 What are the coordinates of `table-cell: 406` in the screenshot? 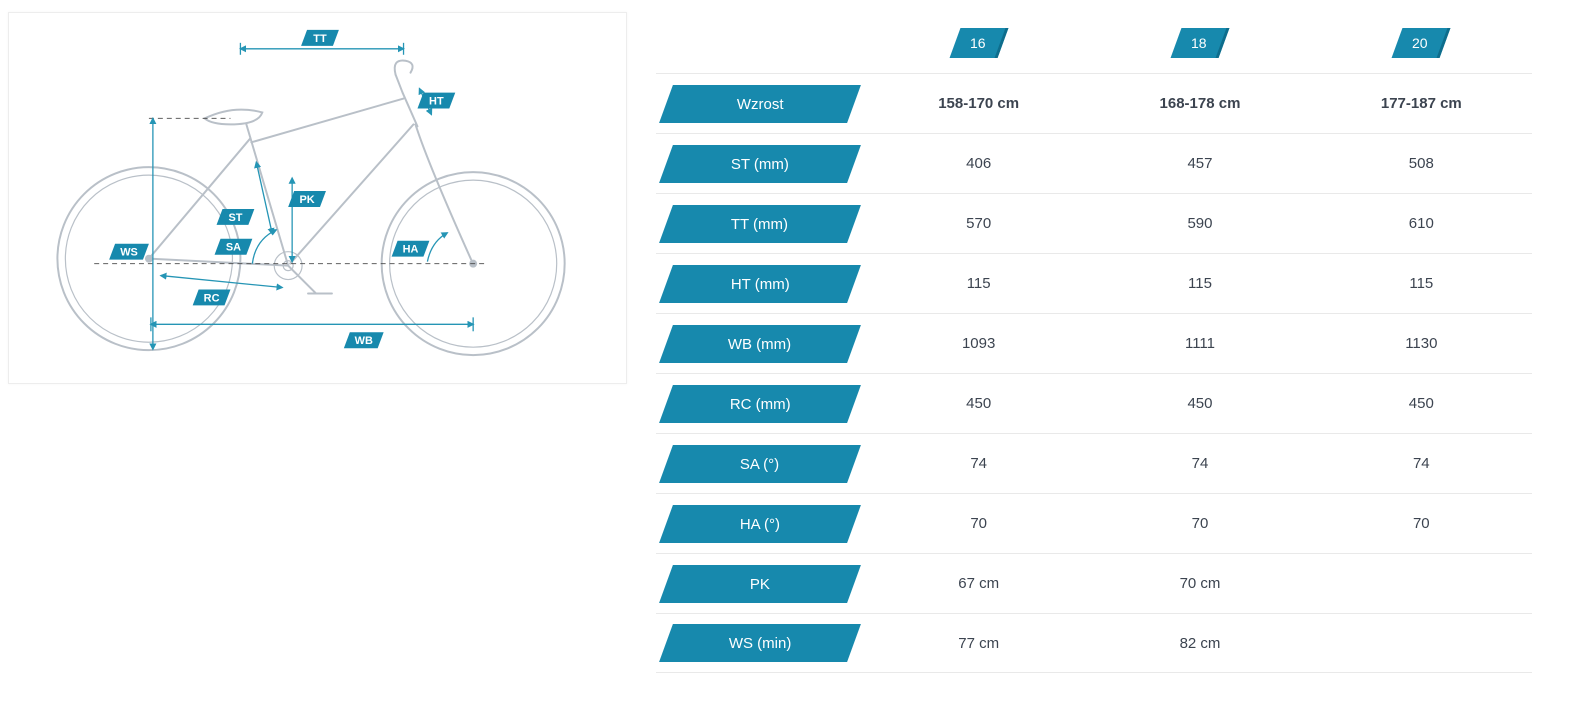 It's located at (979, 163).